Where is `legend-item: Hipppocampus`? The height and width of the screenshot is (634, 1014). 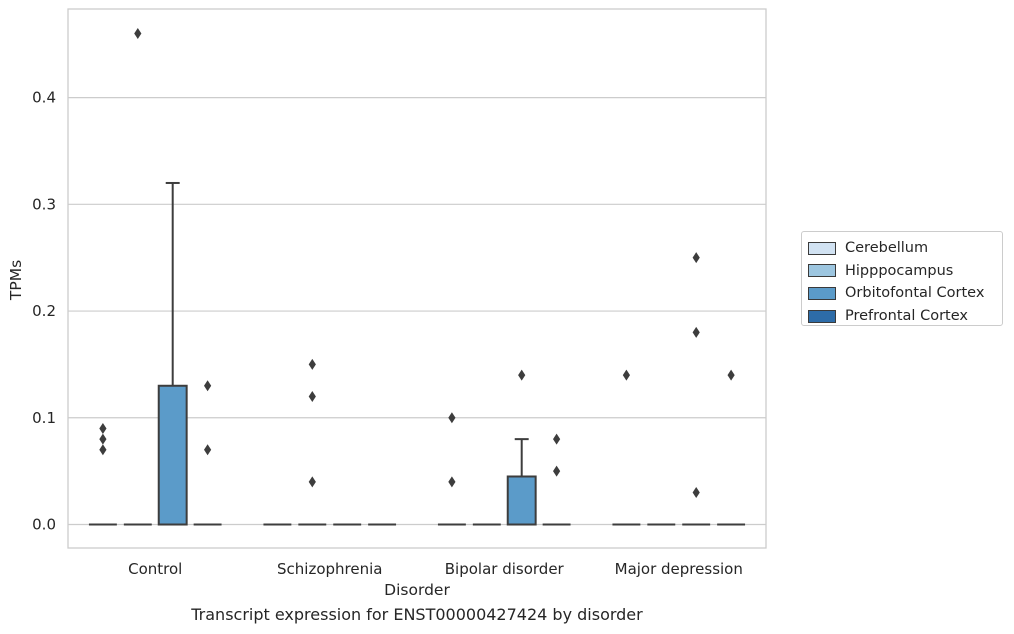
legend-item: Hipppocampus is located at coordinates (905, 271).